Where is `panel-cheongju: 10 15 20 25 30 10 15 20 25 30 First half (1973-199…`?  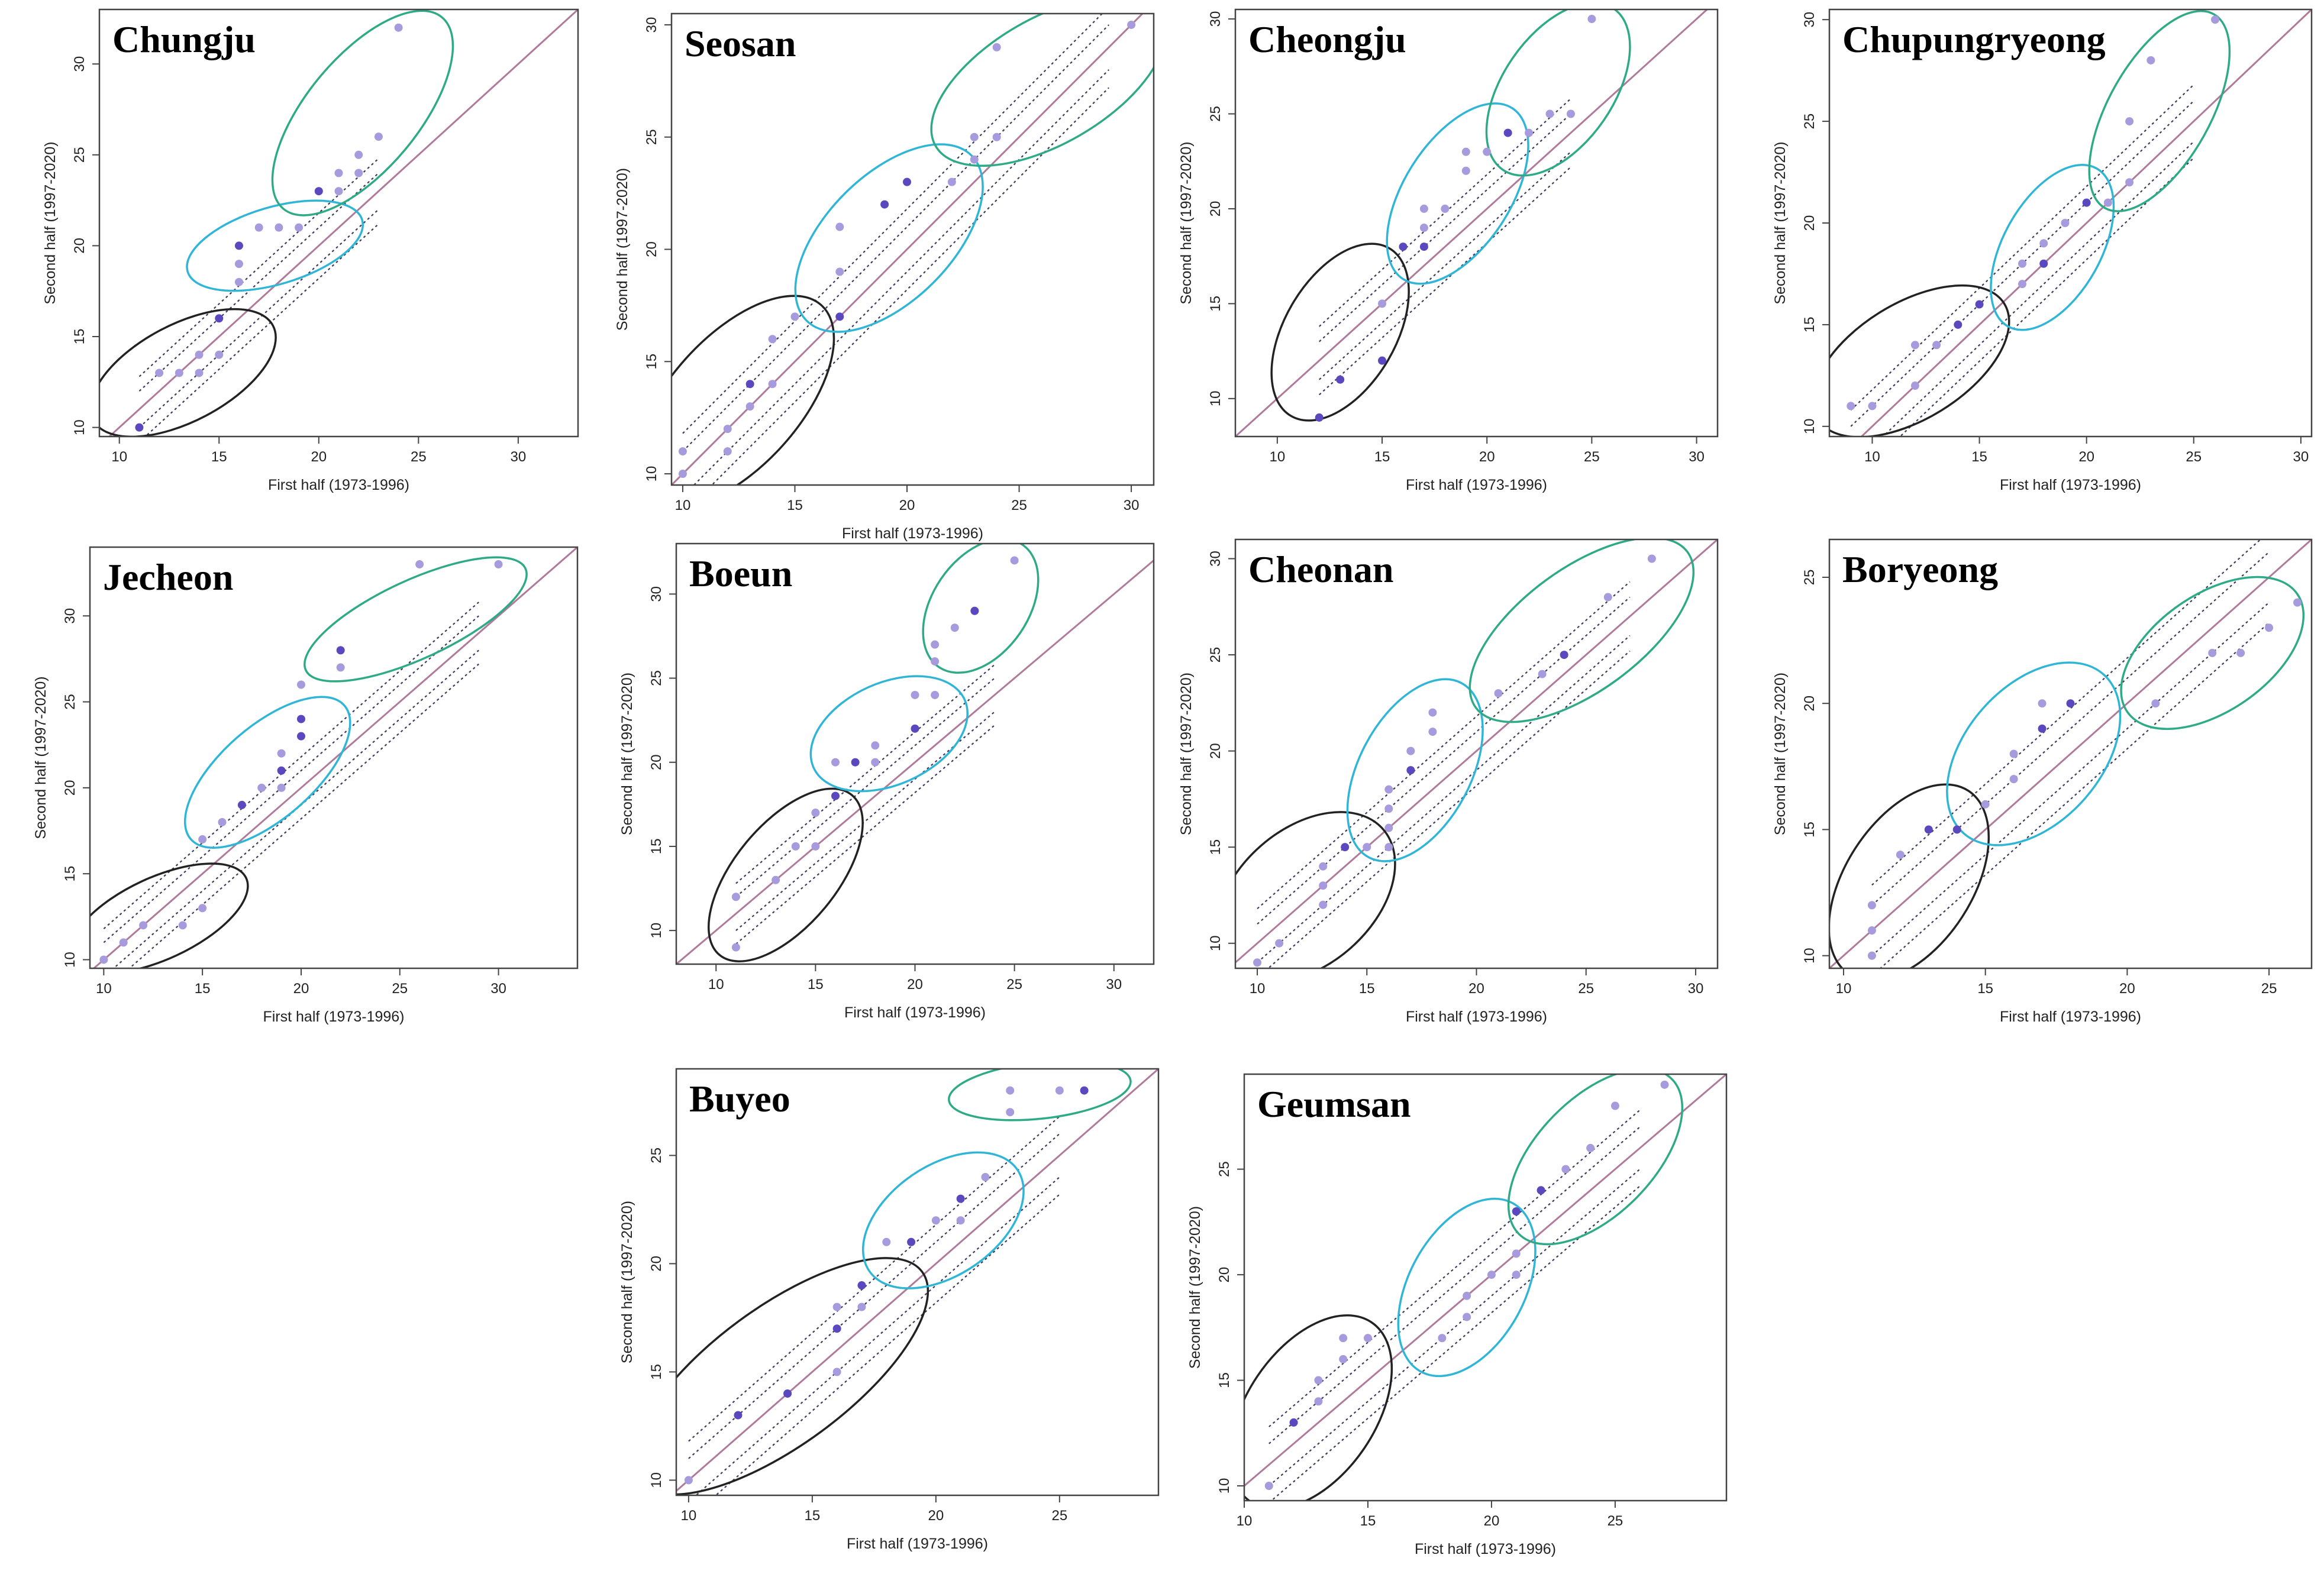 panel-cheongju: 10 15 20 25 30 10 15 20 25 30 First half (1973-199… is located at coordinates (1449, 250).